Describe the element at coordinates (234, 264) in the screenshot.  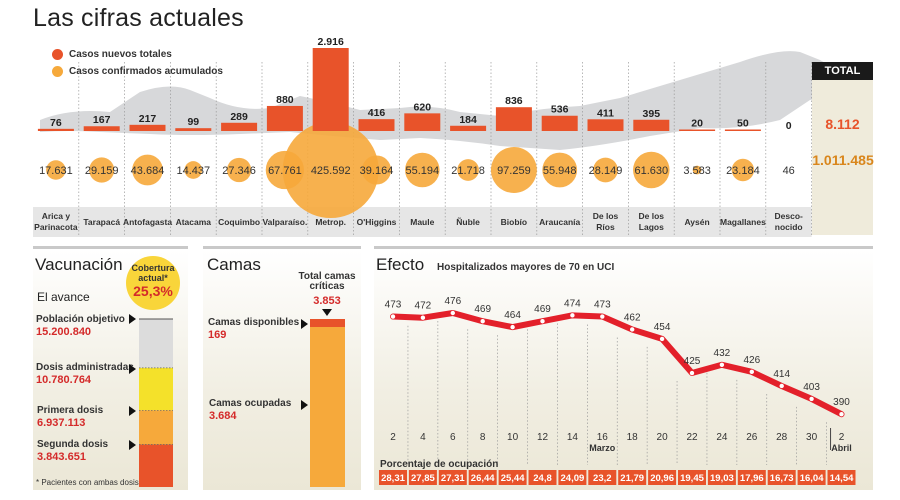
I see `camas-title: Camas` at that location.